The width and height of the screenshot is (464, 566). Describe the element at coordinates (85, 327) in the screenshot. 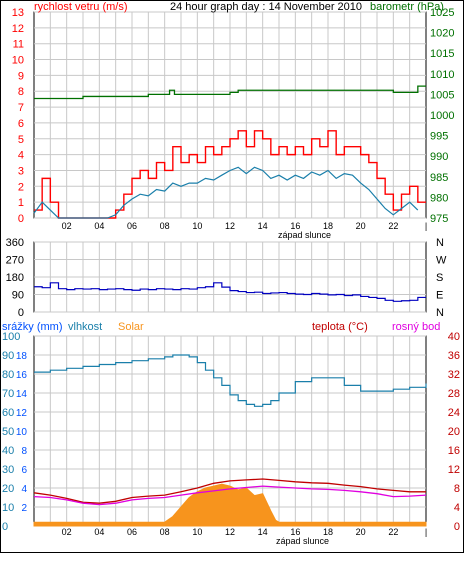

I see `humidity-label: vlhkost` at that location.